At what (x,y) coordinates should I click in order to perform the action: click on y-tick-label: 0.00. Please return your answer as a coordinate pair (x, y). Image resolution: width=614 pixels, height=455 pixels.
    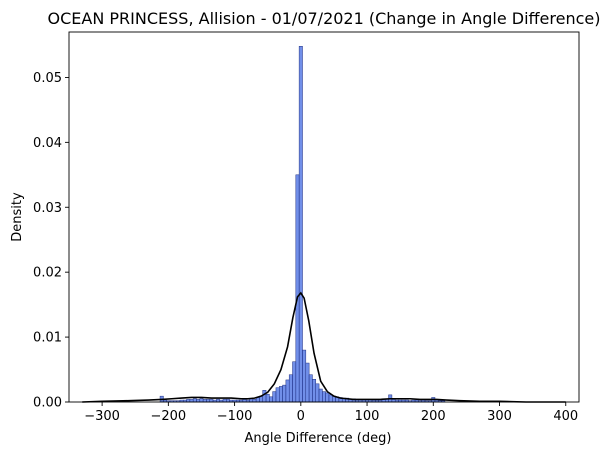
    Looking at the image, I should click on (47, 403).